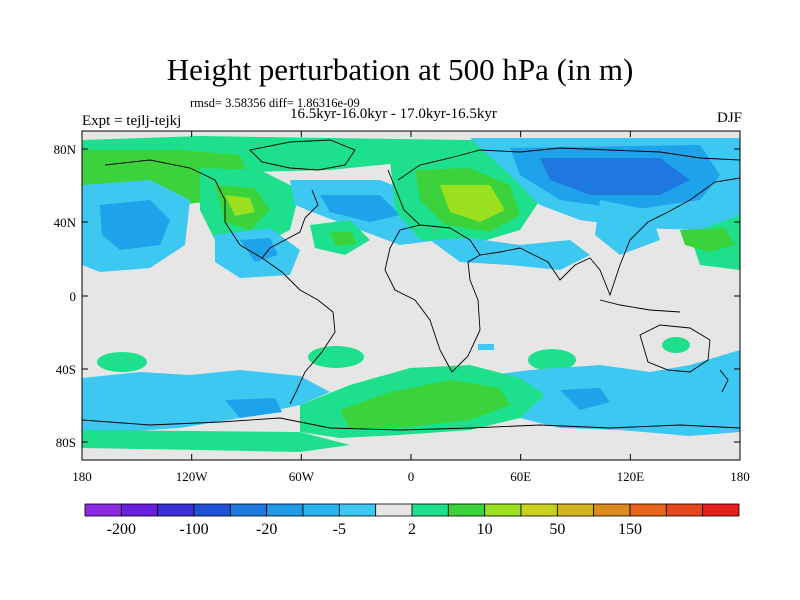 The height and width of the screenshot is (600, 800). What do you see at coordinates (631, 476) in the screenshot?
I see `lon-tick-label: 120E` at bounding box center [631, 476].